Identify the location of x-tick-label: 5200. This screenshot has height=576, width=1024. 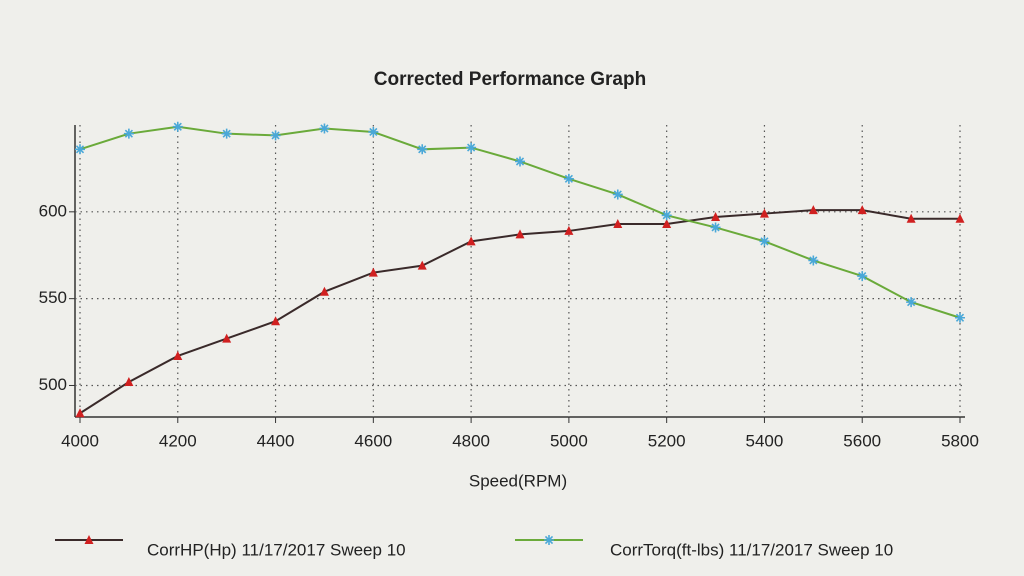
(667, 440).